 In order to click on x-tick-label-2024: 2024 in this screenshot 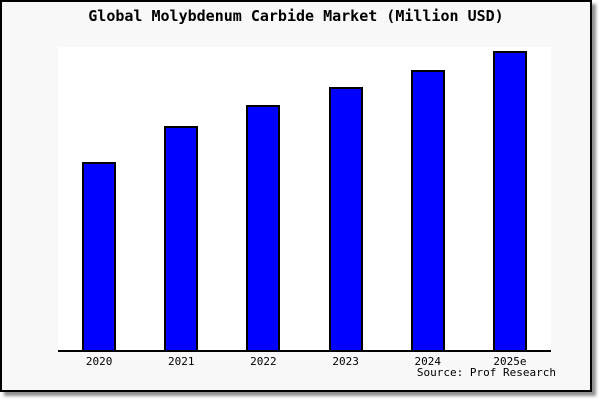, I will do `click(428, 361)`.